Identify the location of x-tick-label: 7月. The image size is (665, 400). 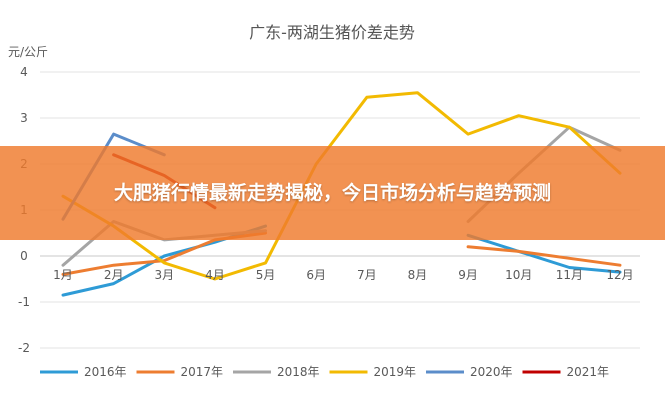
(367, 275).